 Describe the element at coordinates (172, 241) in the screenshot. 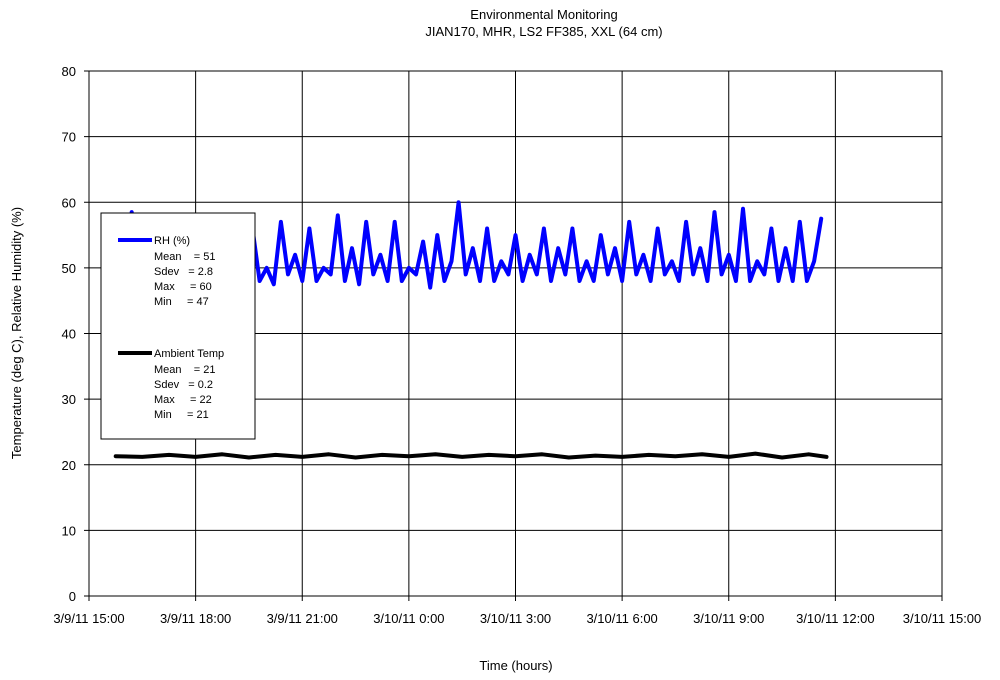

I see `legend-rh-label: RH (%)` at that location.